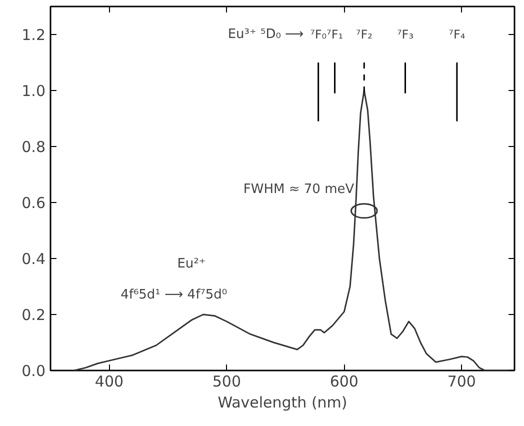 This screenshot has height=426, width=524. What do you see at coordinates (34, 91) in the screenshot?
I see `y-tick-label: 1.0` at bounding box center [34, 91].